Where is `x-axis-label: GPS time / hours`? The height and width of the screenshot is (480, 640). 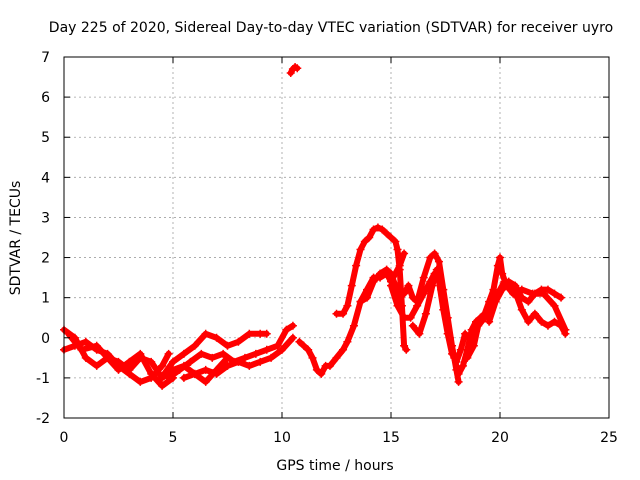 x-axis-label: GPS time / hours is located at coordinates (334, 466).